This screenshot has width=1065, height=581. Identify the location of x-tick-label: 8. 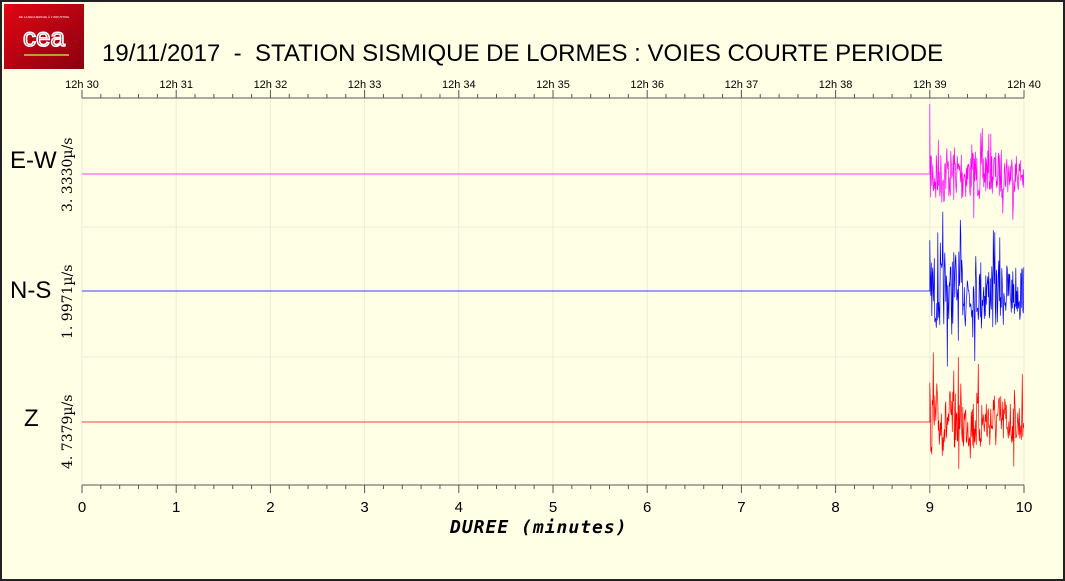
(835, 507).